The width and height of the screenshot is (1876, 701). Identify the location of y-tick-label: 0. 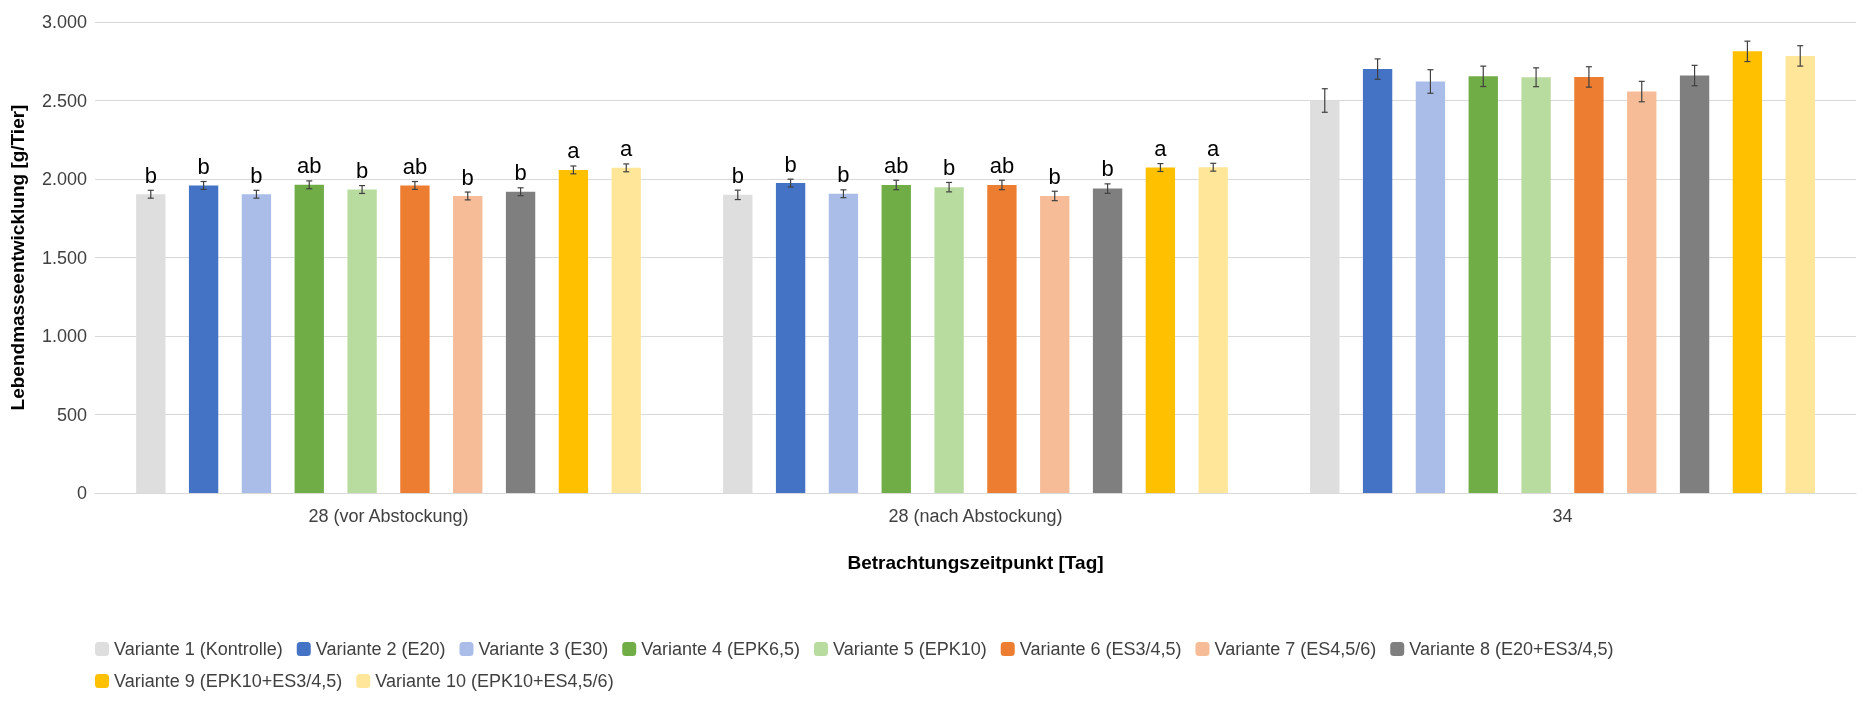
(81, 493).